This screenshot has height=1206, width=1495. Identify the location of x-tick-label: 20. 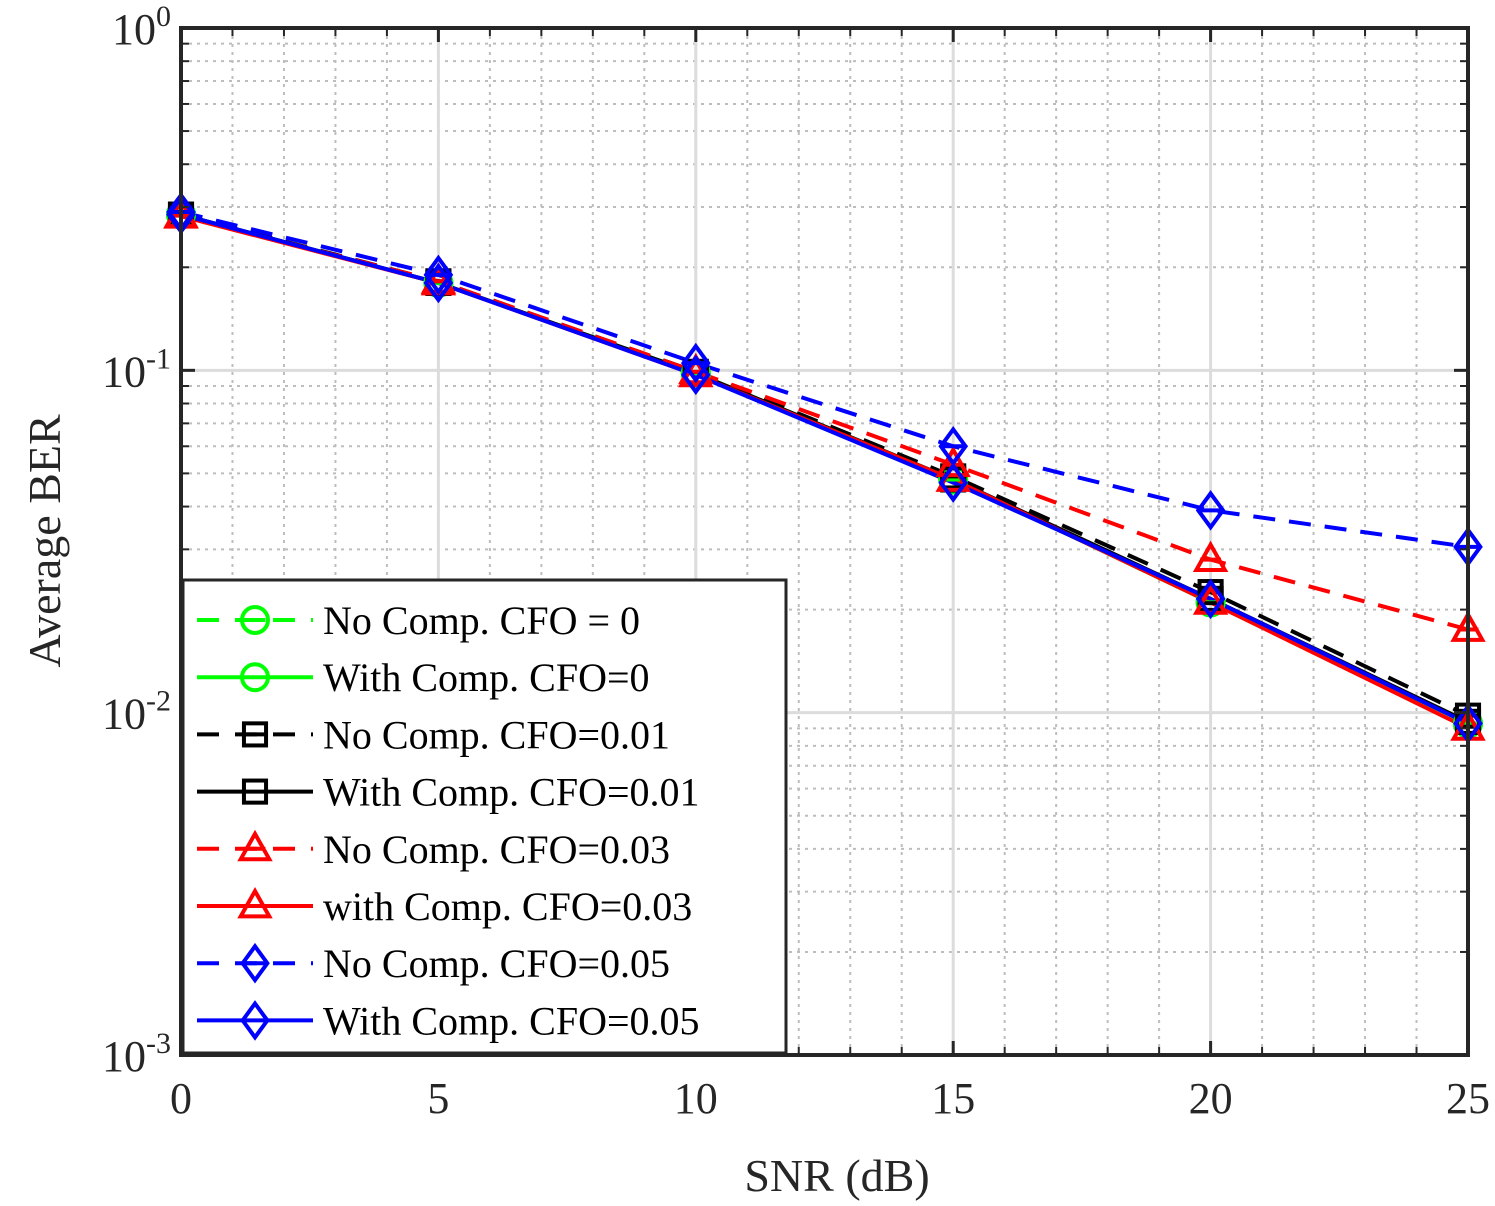
(1211, 1098).